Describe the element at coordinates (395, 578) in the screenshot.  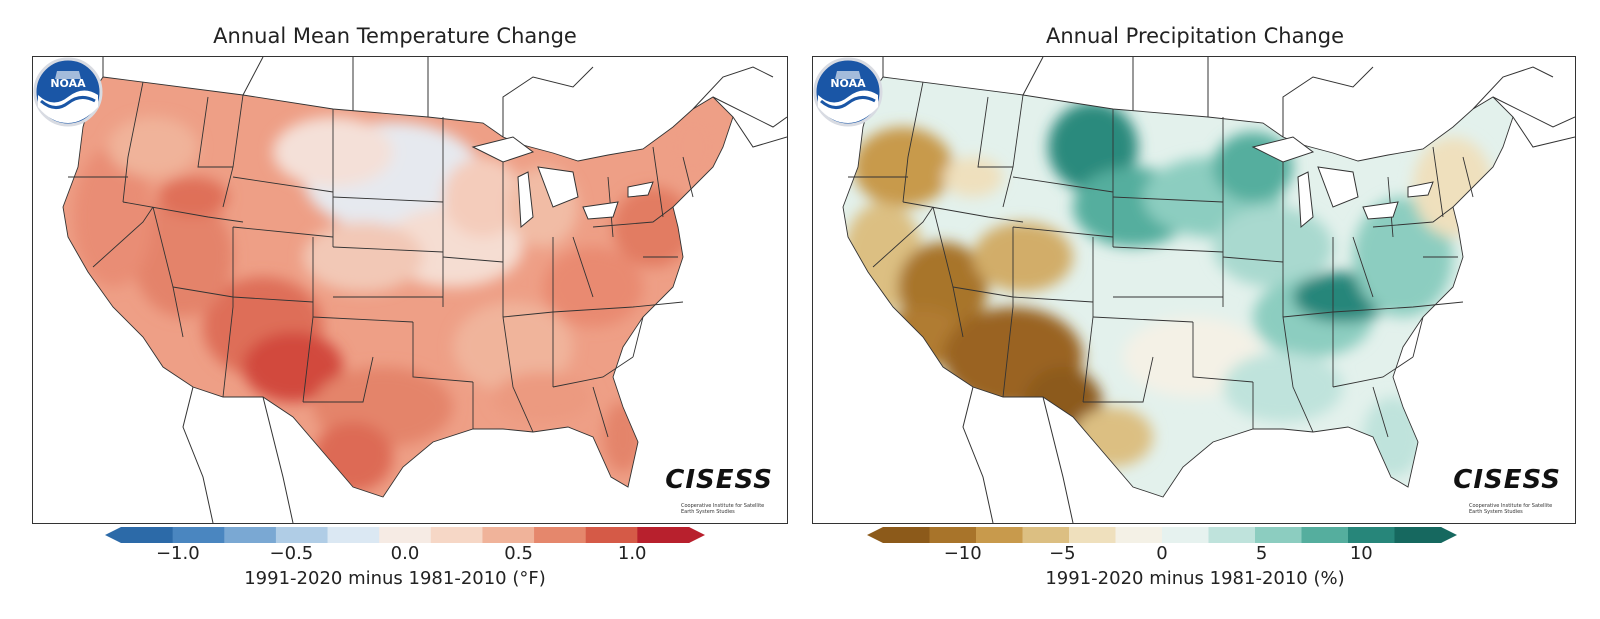
I see `colorbar-axis-label: 1991-2020 minus 1981-2010 (°F)` at that location.